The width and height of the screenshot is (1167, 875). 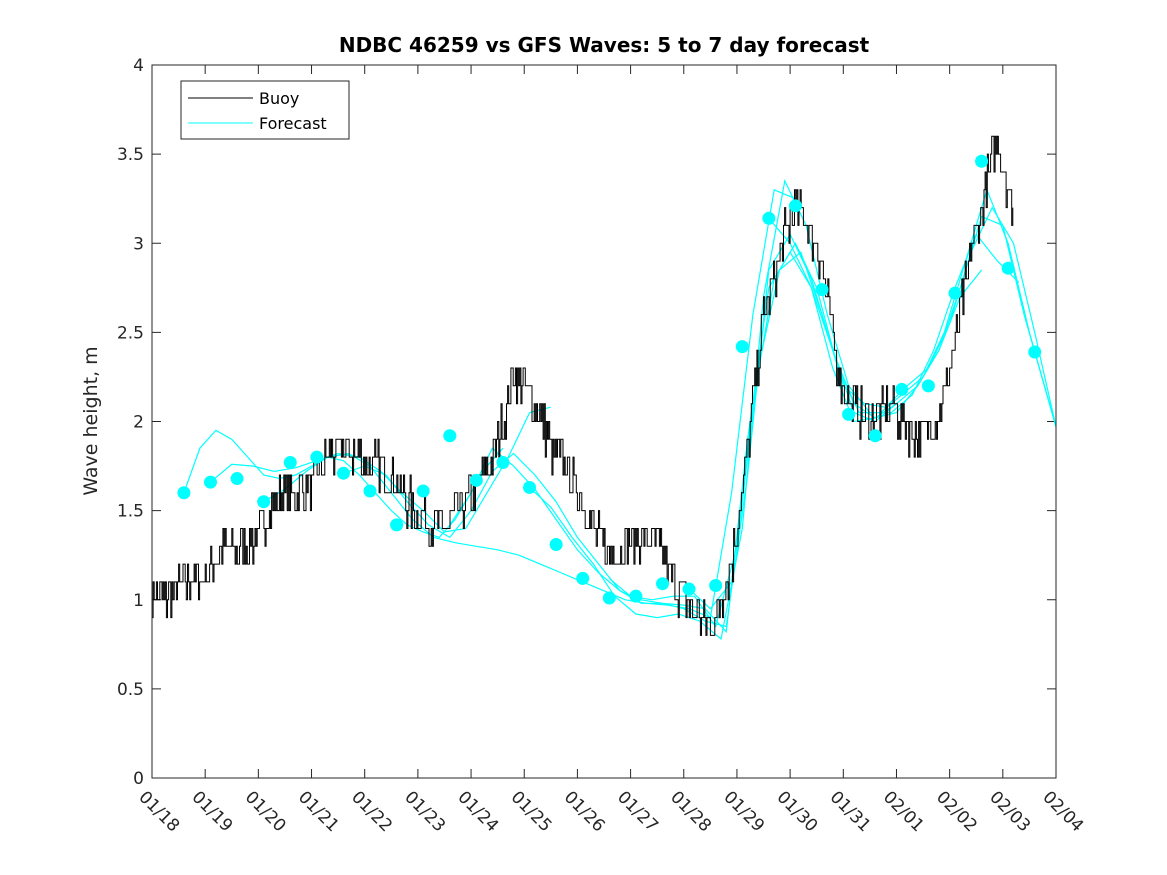 I want to click on y-tick-label: 2.5, so click(x=130, y=333).